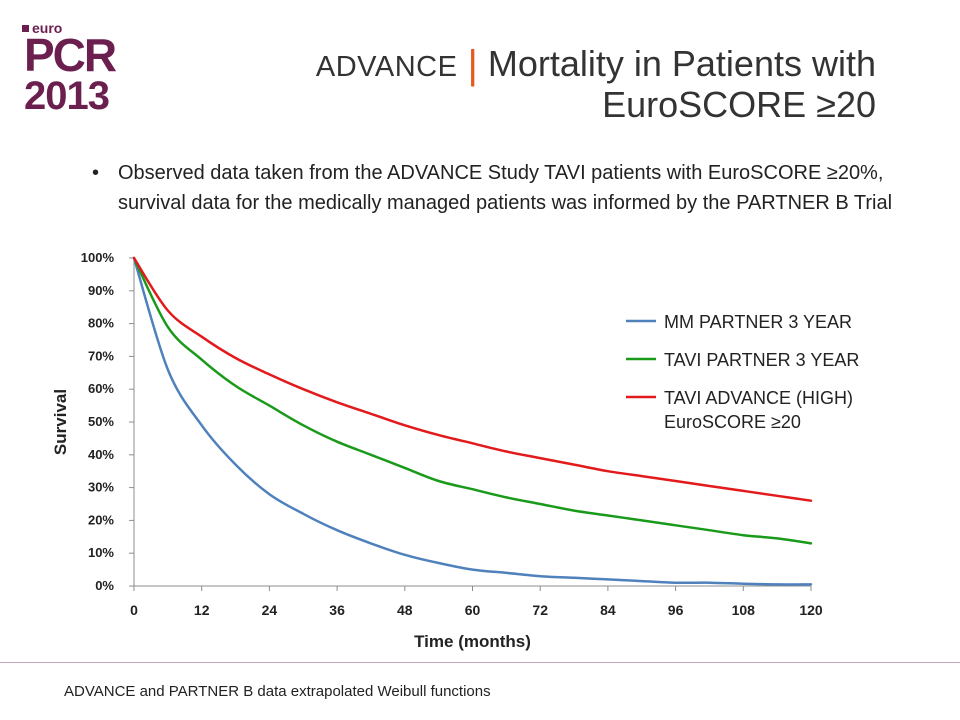 This screenshot has height=720, width=960. What do you see at coordinates (101, 487) in the screenshot?
I see `y-tick-label: 30%` at bounding box center [101, 487].